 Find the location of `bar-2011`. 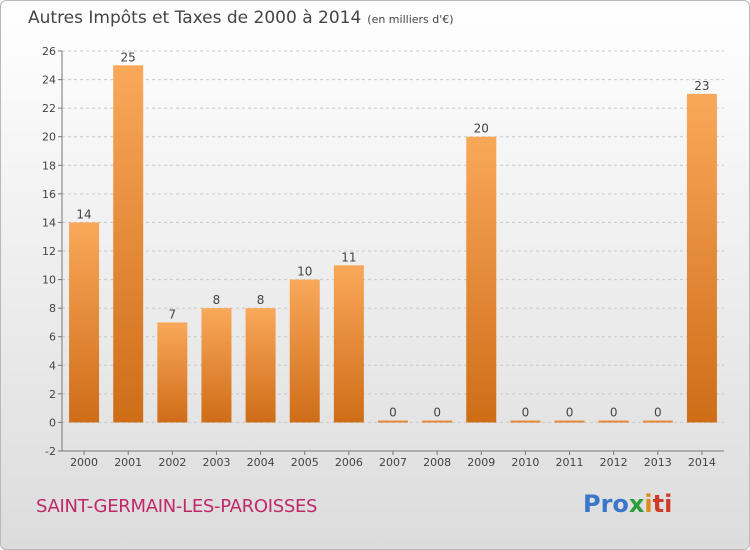

bar-2011 is located at coordinates (569, 421).